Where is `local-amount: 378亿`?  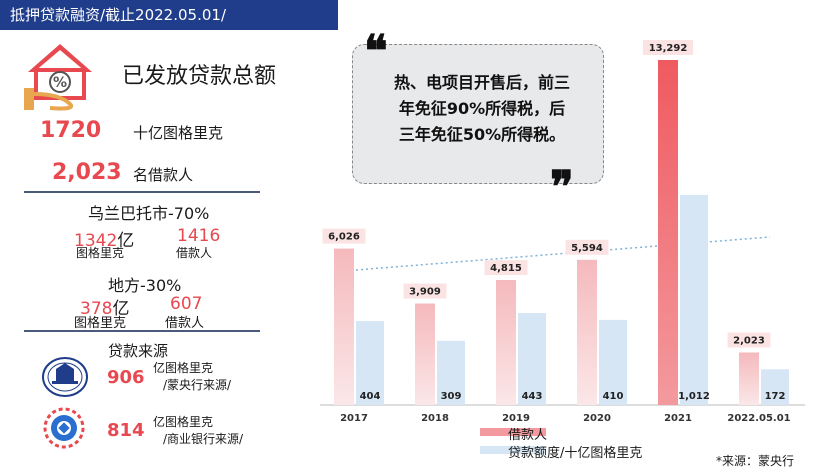
local-amount: 378亿 is located at coordinates (105, 309).